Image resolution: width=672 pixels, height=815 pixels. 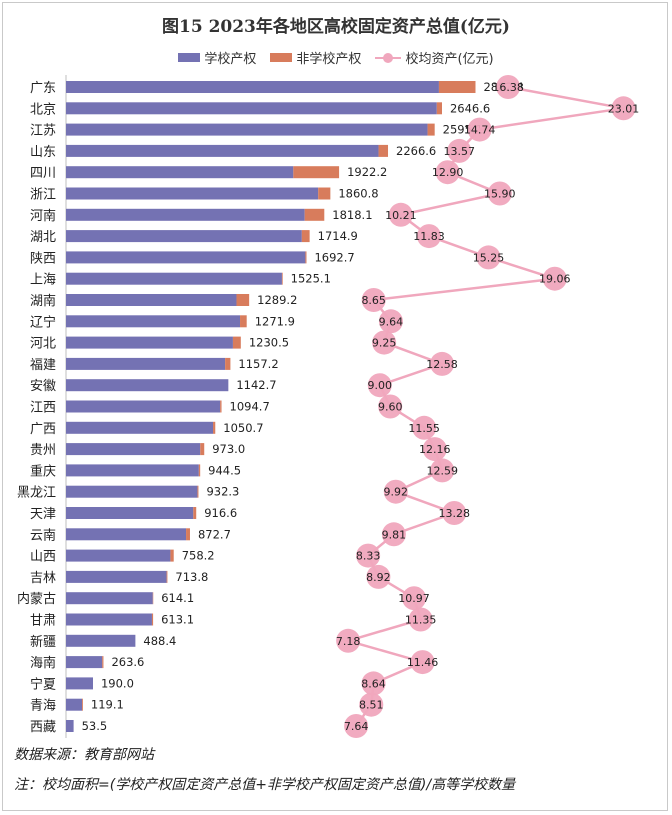 What do you see at coordinates (500, 194) in the screenshot?
I see `avg-value-label: 15.90` at bounding box center [500, 194].